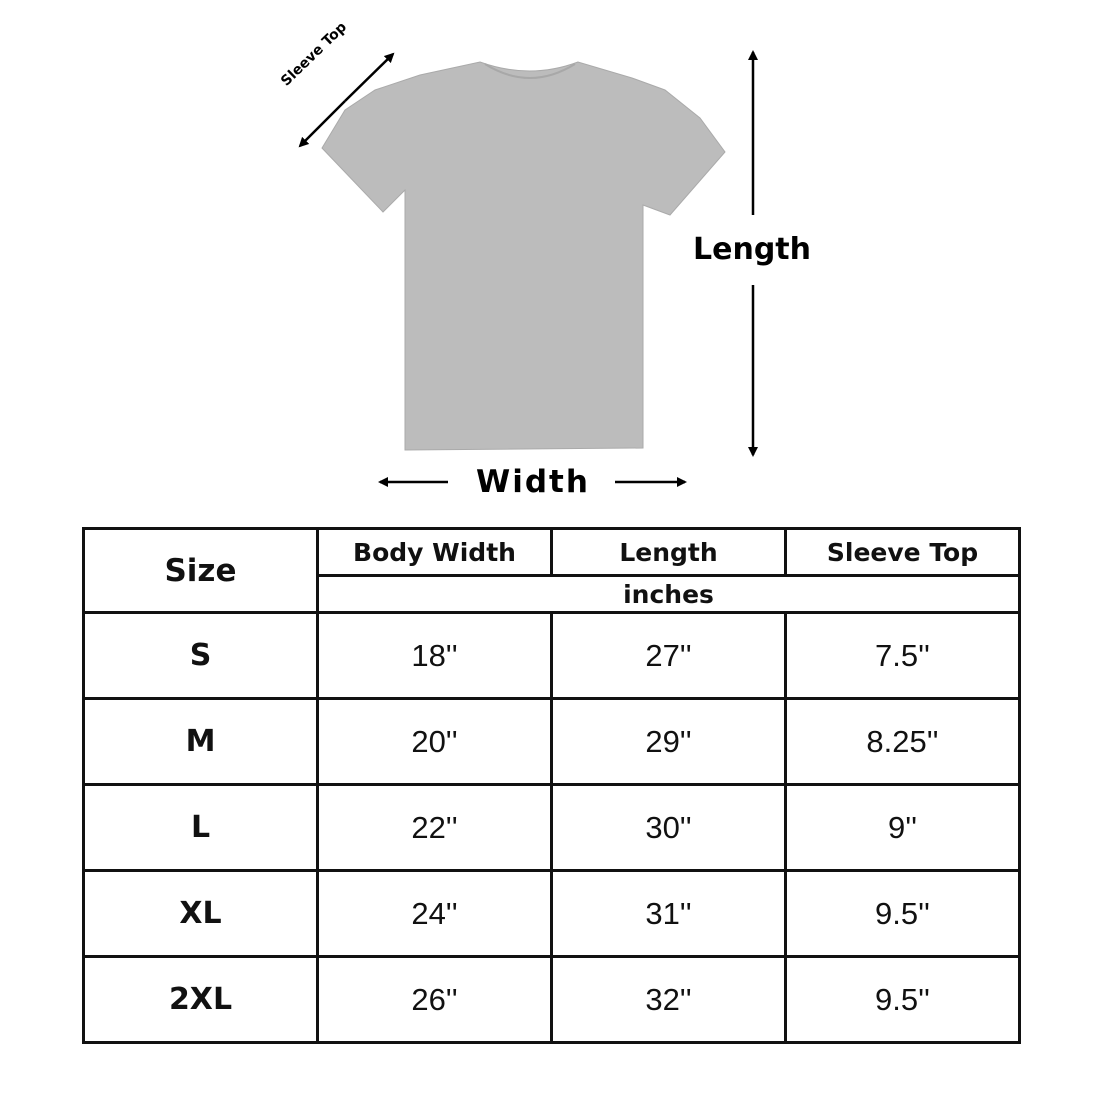  What do you see at coordinates (668, 827) in the screenshot?
I see `length-cell: 30''` at bounding box center [668, 827].